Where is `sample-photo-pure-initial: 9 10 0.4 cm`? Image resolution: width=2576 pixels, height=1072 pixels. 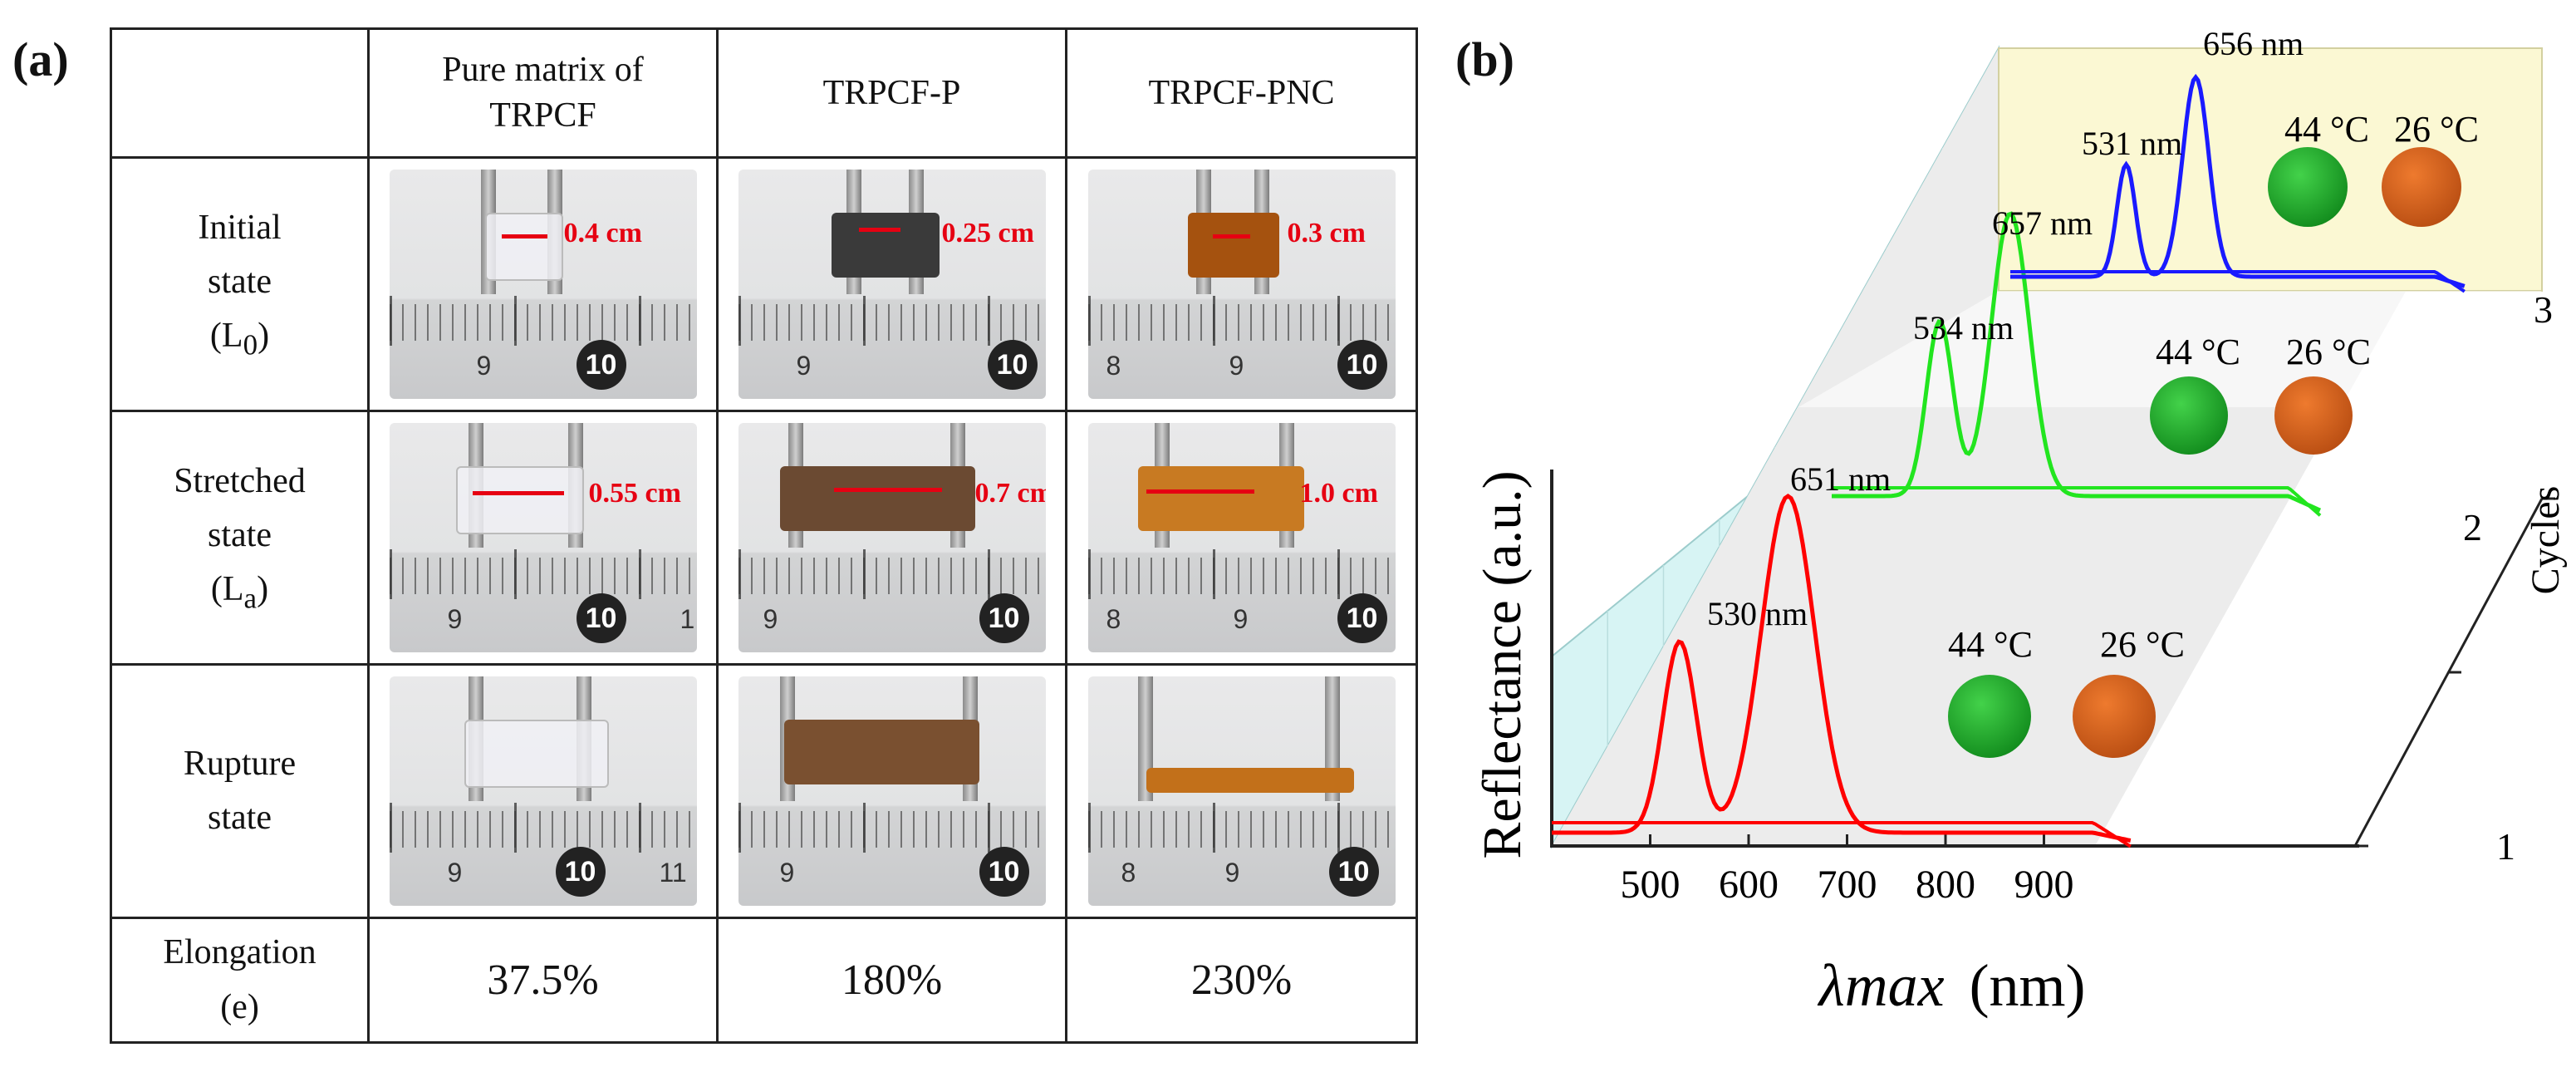 sample-photo-pure-initial: 9 10 0.4 cm is located at coordinates (543, 284).